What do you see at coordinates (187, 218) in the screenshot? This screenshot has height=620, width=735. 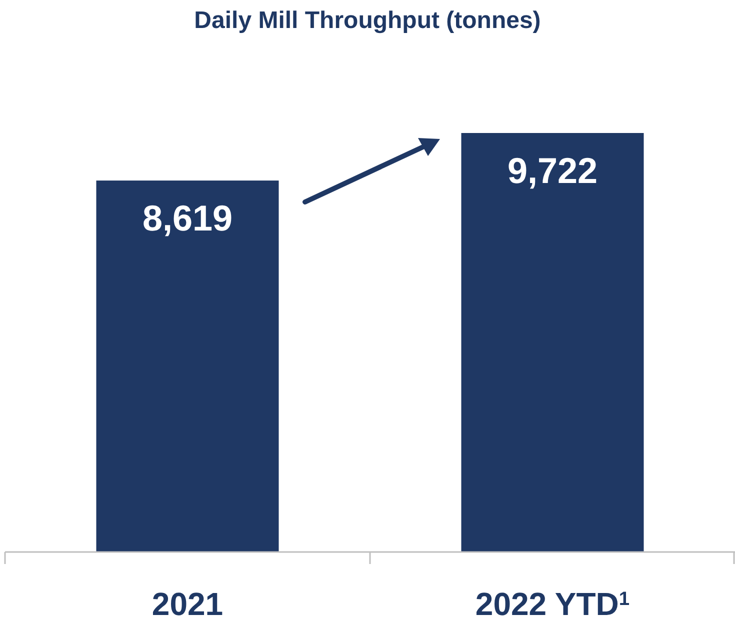 I see `data-label: 8,619` at bounding box center [187, 218].